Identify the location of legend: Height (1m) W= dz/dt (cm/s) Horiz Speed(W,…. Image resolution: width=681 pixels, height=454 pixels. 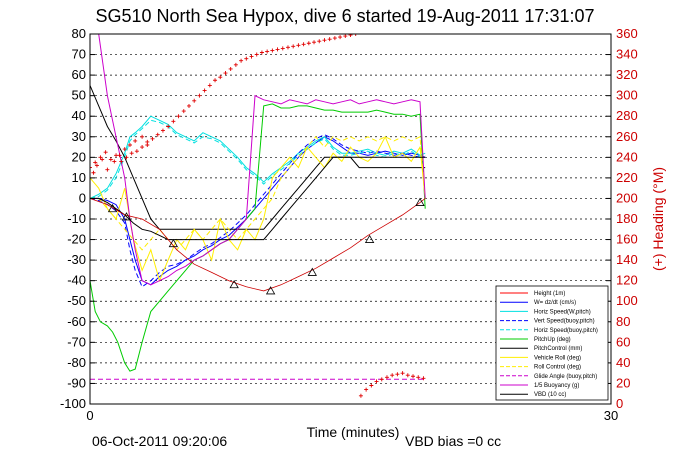
(552, 343).